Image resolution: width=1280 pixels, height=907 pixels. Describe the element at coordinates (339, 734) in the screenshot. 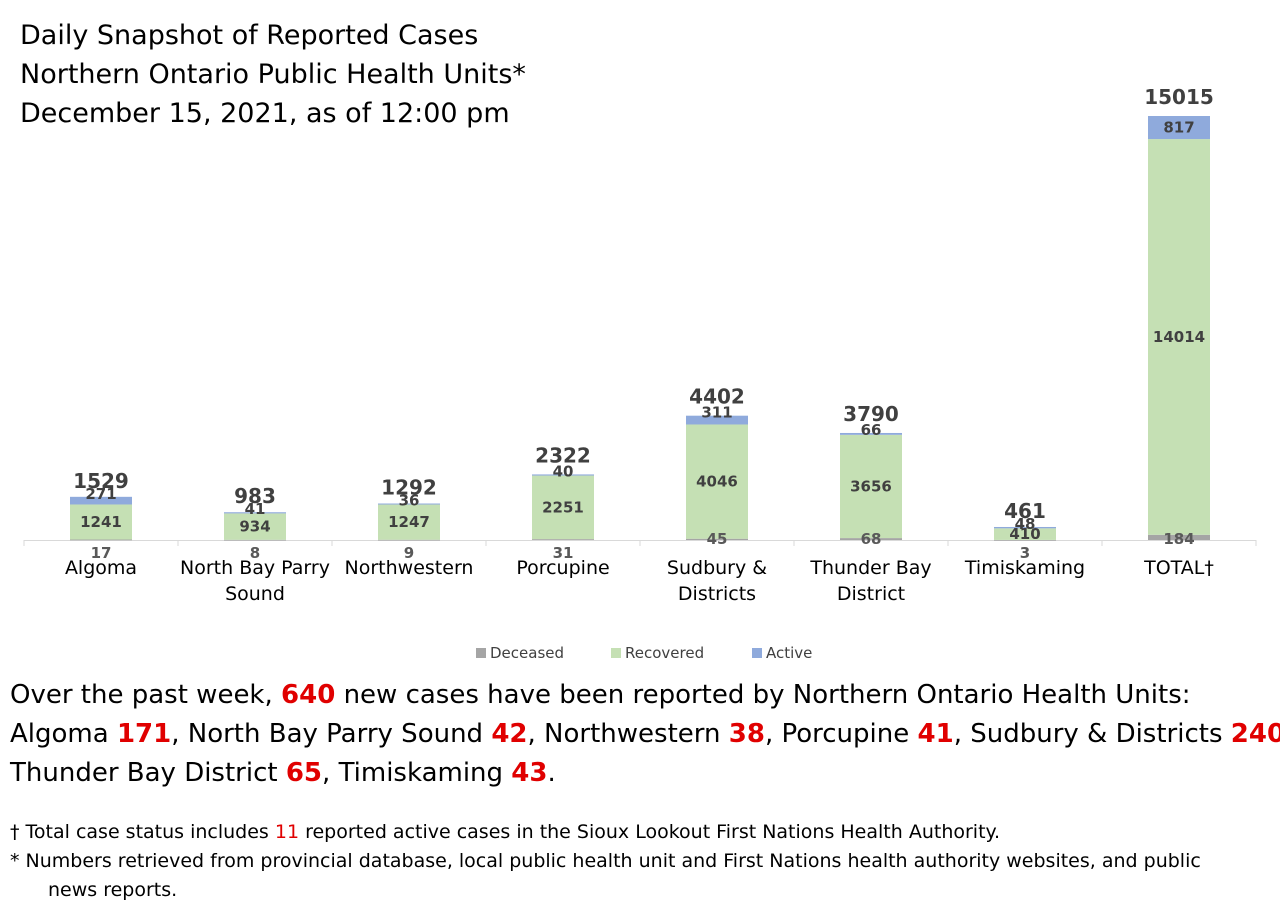

I see `summary-item-name: North Bay Parry Sound` at that location.